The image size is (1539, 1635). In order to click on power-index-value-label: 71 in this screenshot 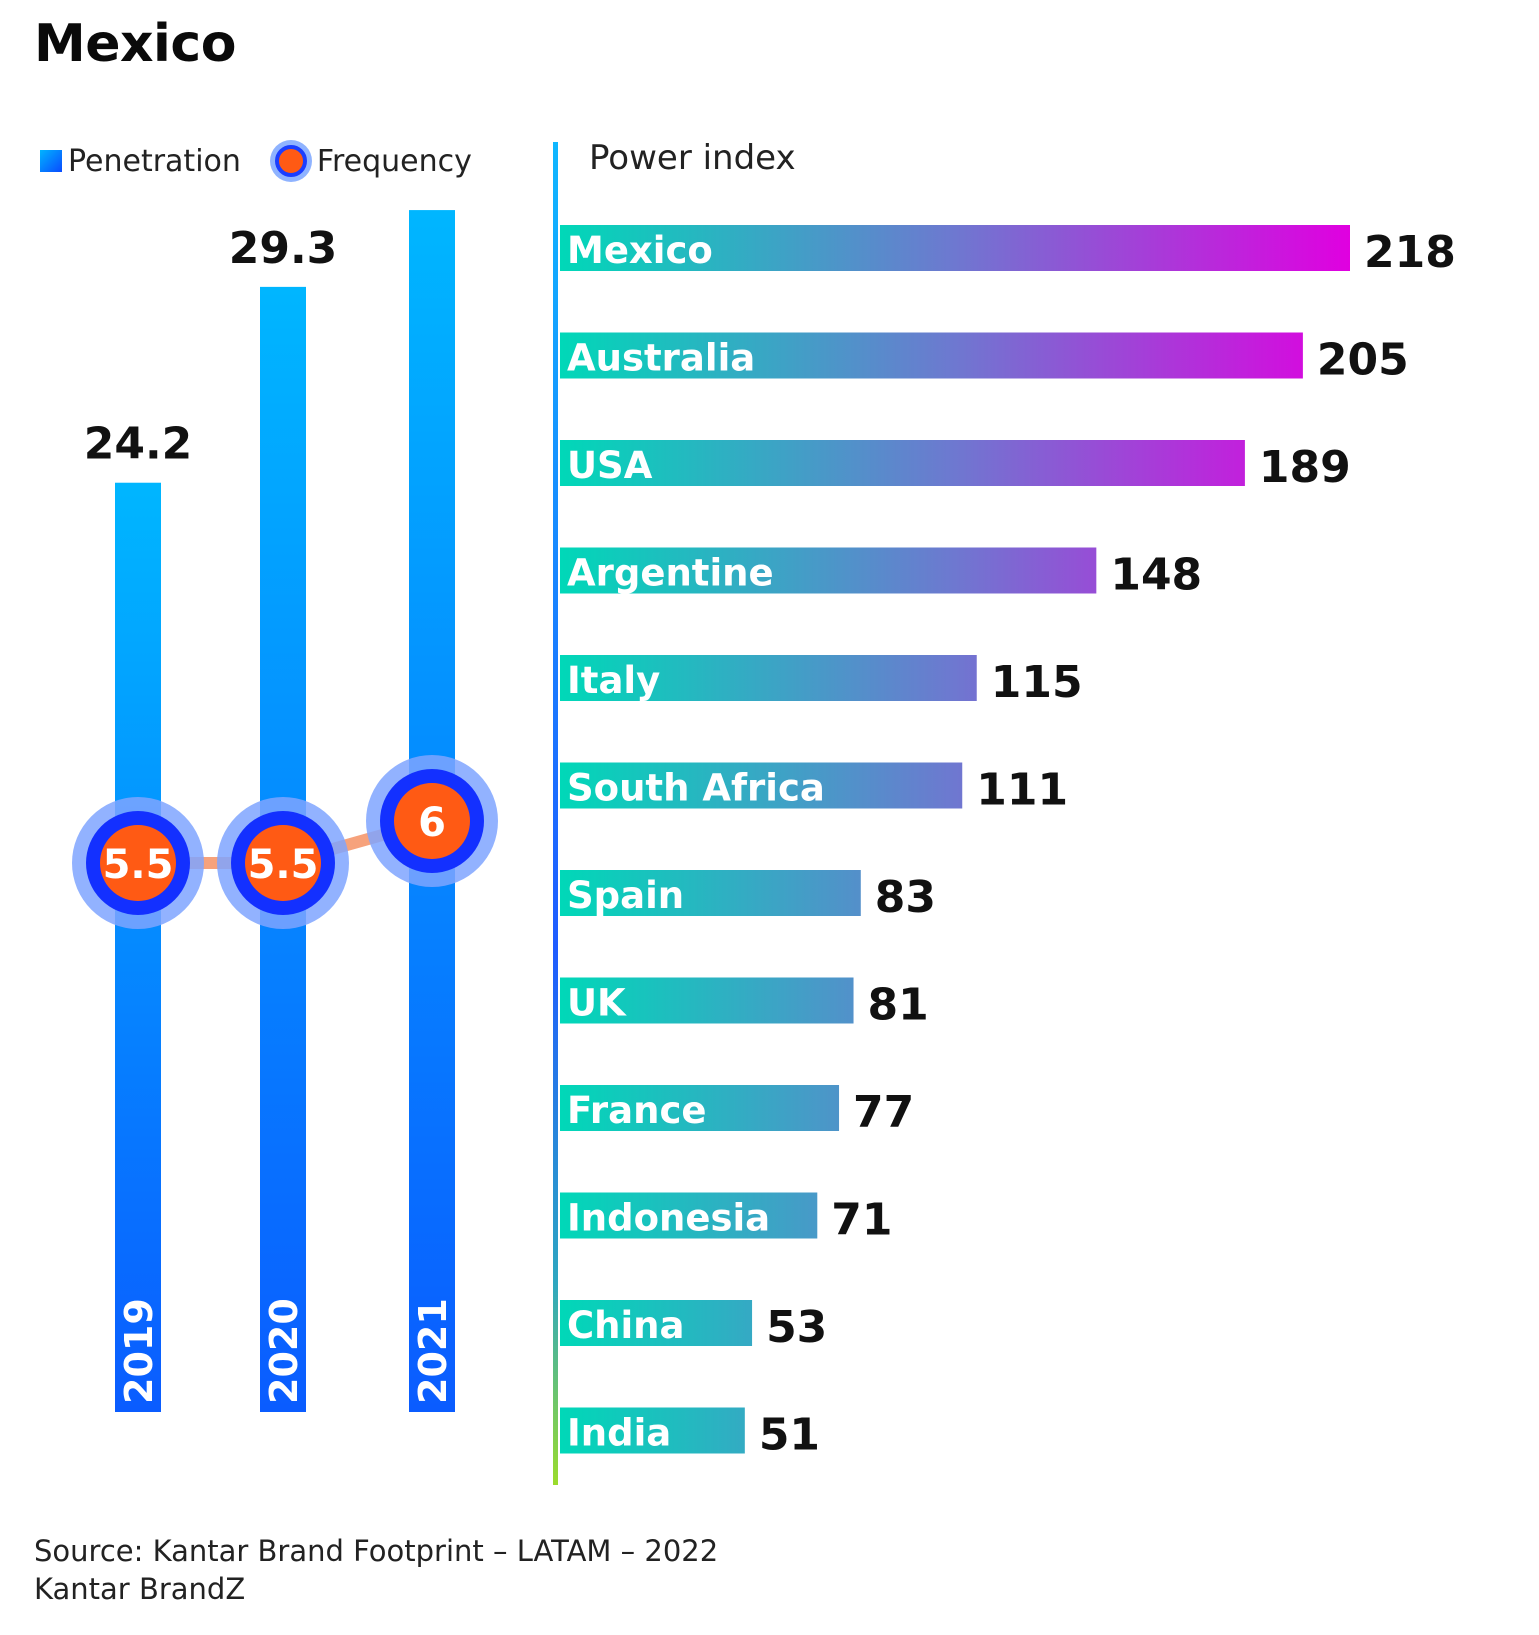, I will do `click(861, 1220)`.